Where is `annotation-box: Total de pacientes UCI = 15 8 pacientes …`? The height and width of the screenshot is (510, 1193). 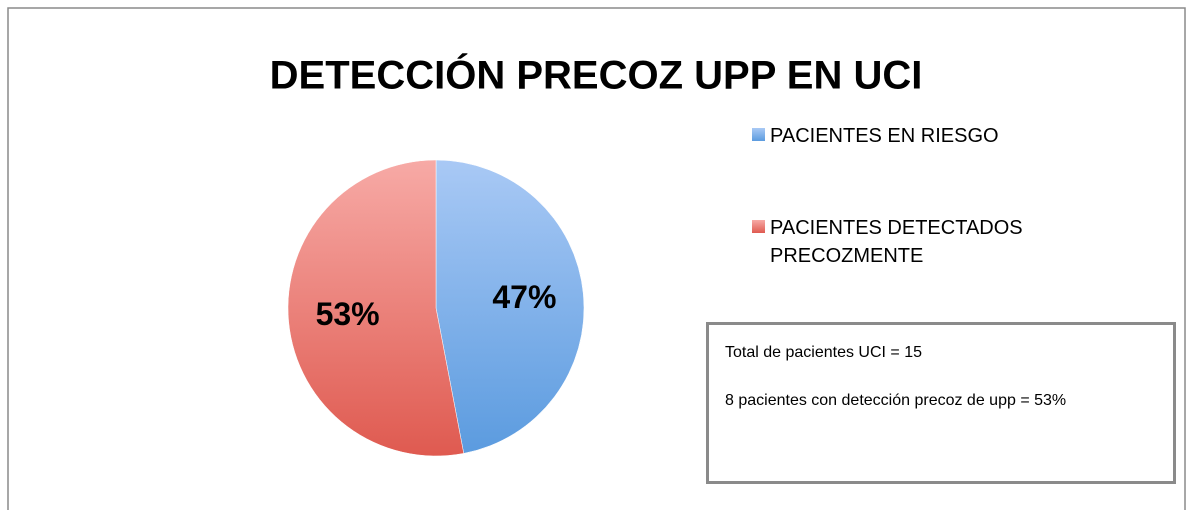
annotation-box: Total de pacientes UCI = 15 8 pacientes … is located at coordinates (941, 403).